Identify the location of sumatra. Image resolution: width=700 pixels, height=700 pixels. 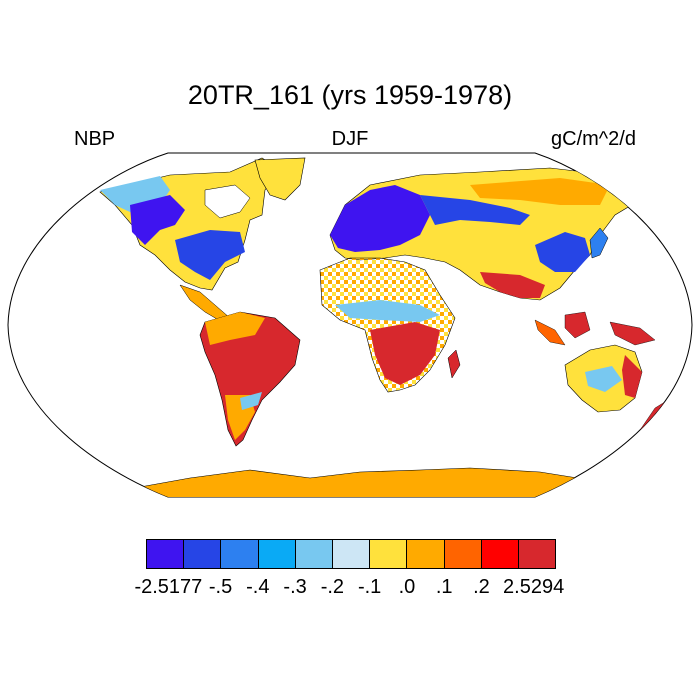
(550, 332).